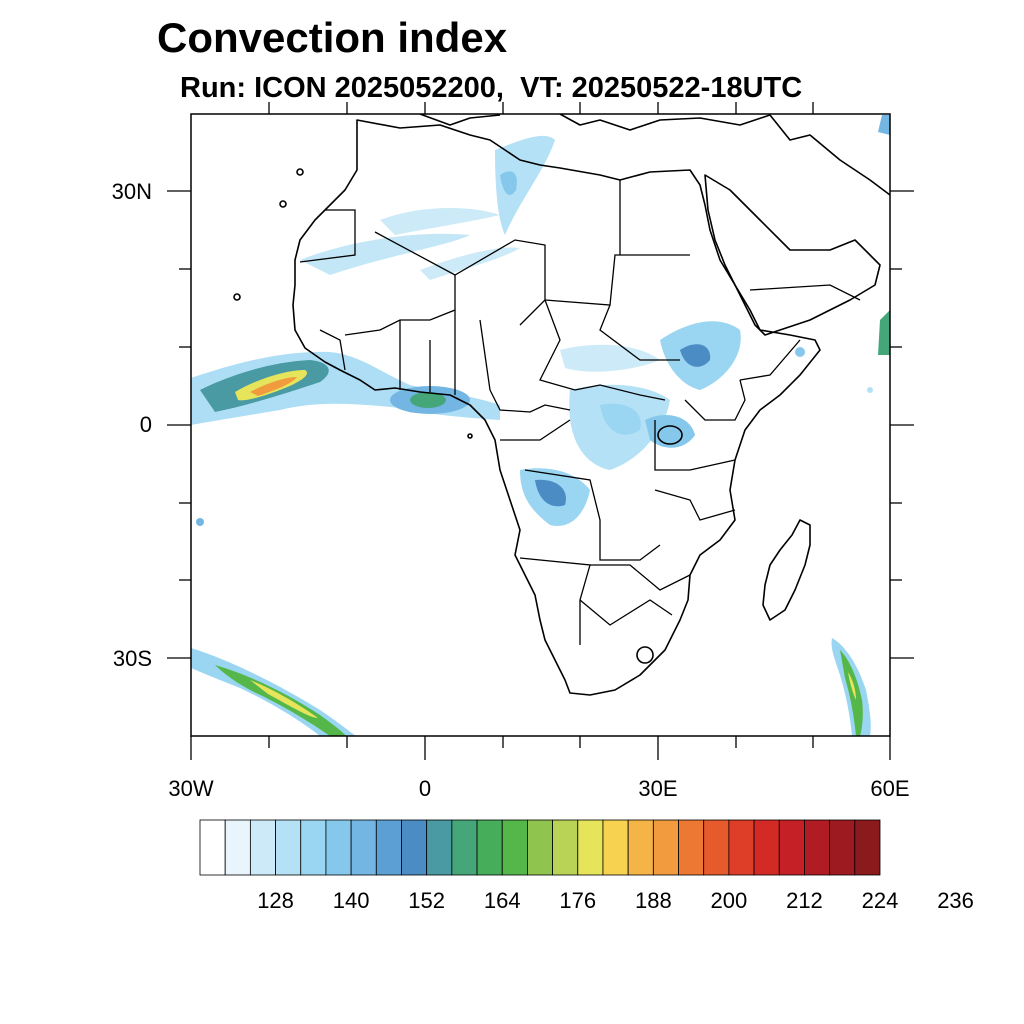 Image resolution: width=1024 pixels, height=1024 pixels. Describe the element at coordinates (653, 900) in the screenshot. I see `colorbar-tick-label: 188` at that location.